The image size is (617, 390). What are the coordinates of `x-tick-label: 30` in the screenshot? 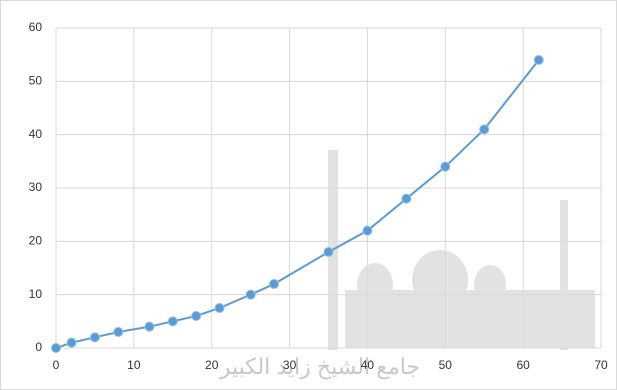 It's located at (290, 365).